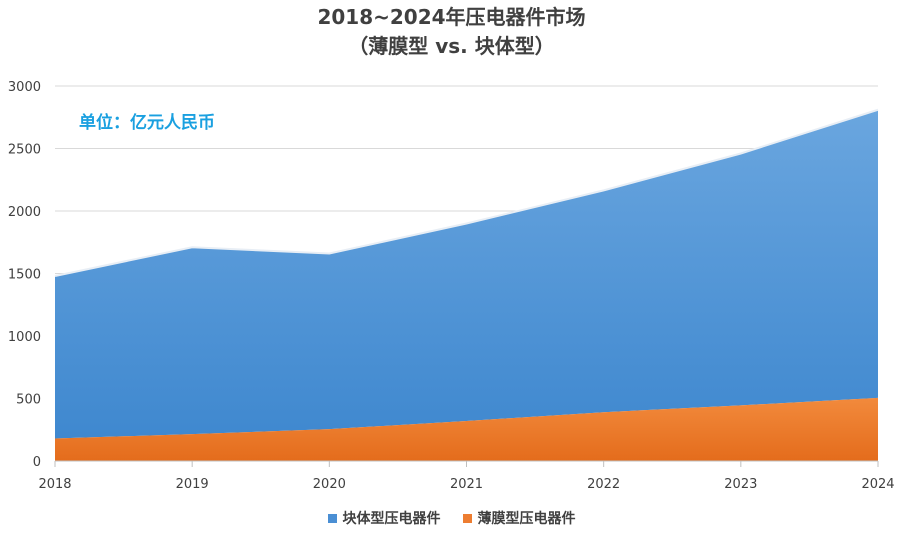 The image size is (903, 534). Describe the element at coordinates (28, 400) in the screenshot. I see `y-tick-label: 500` at that location.